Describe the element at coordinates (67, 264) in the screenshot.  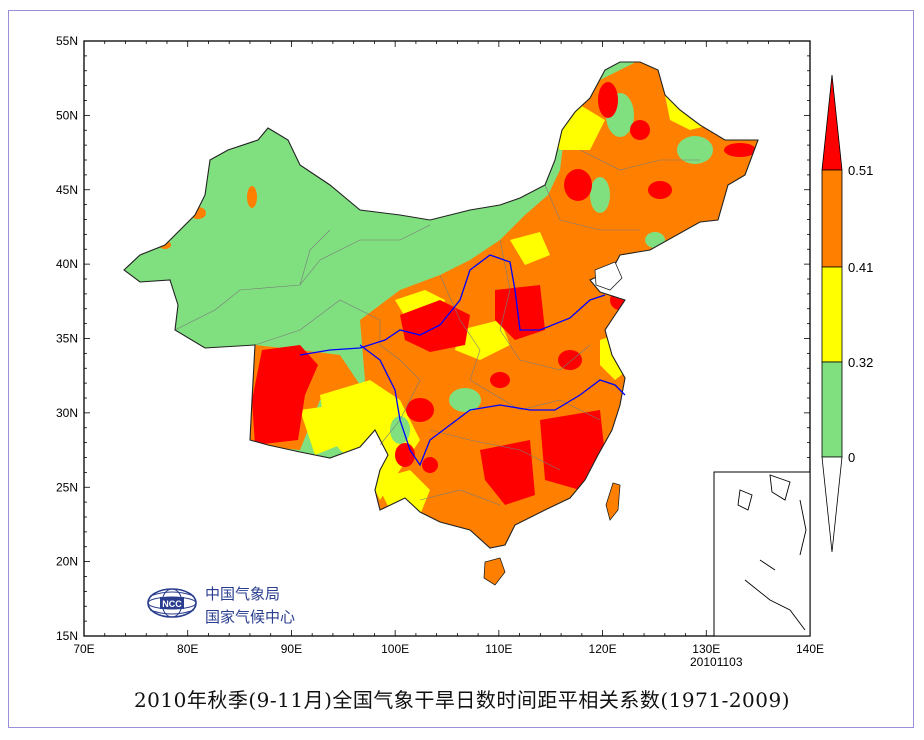
I see `y-tick-label-3: 40N` at that location.